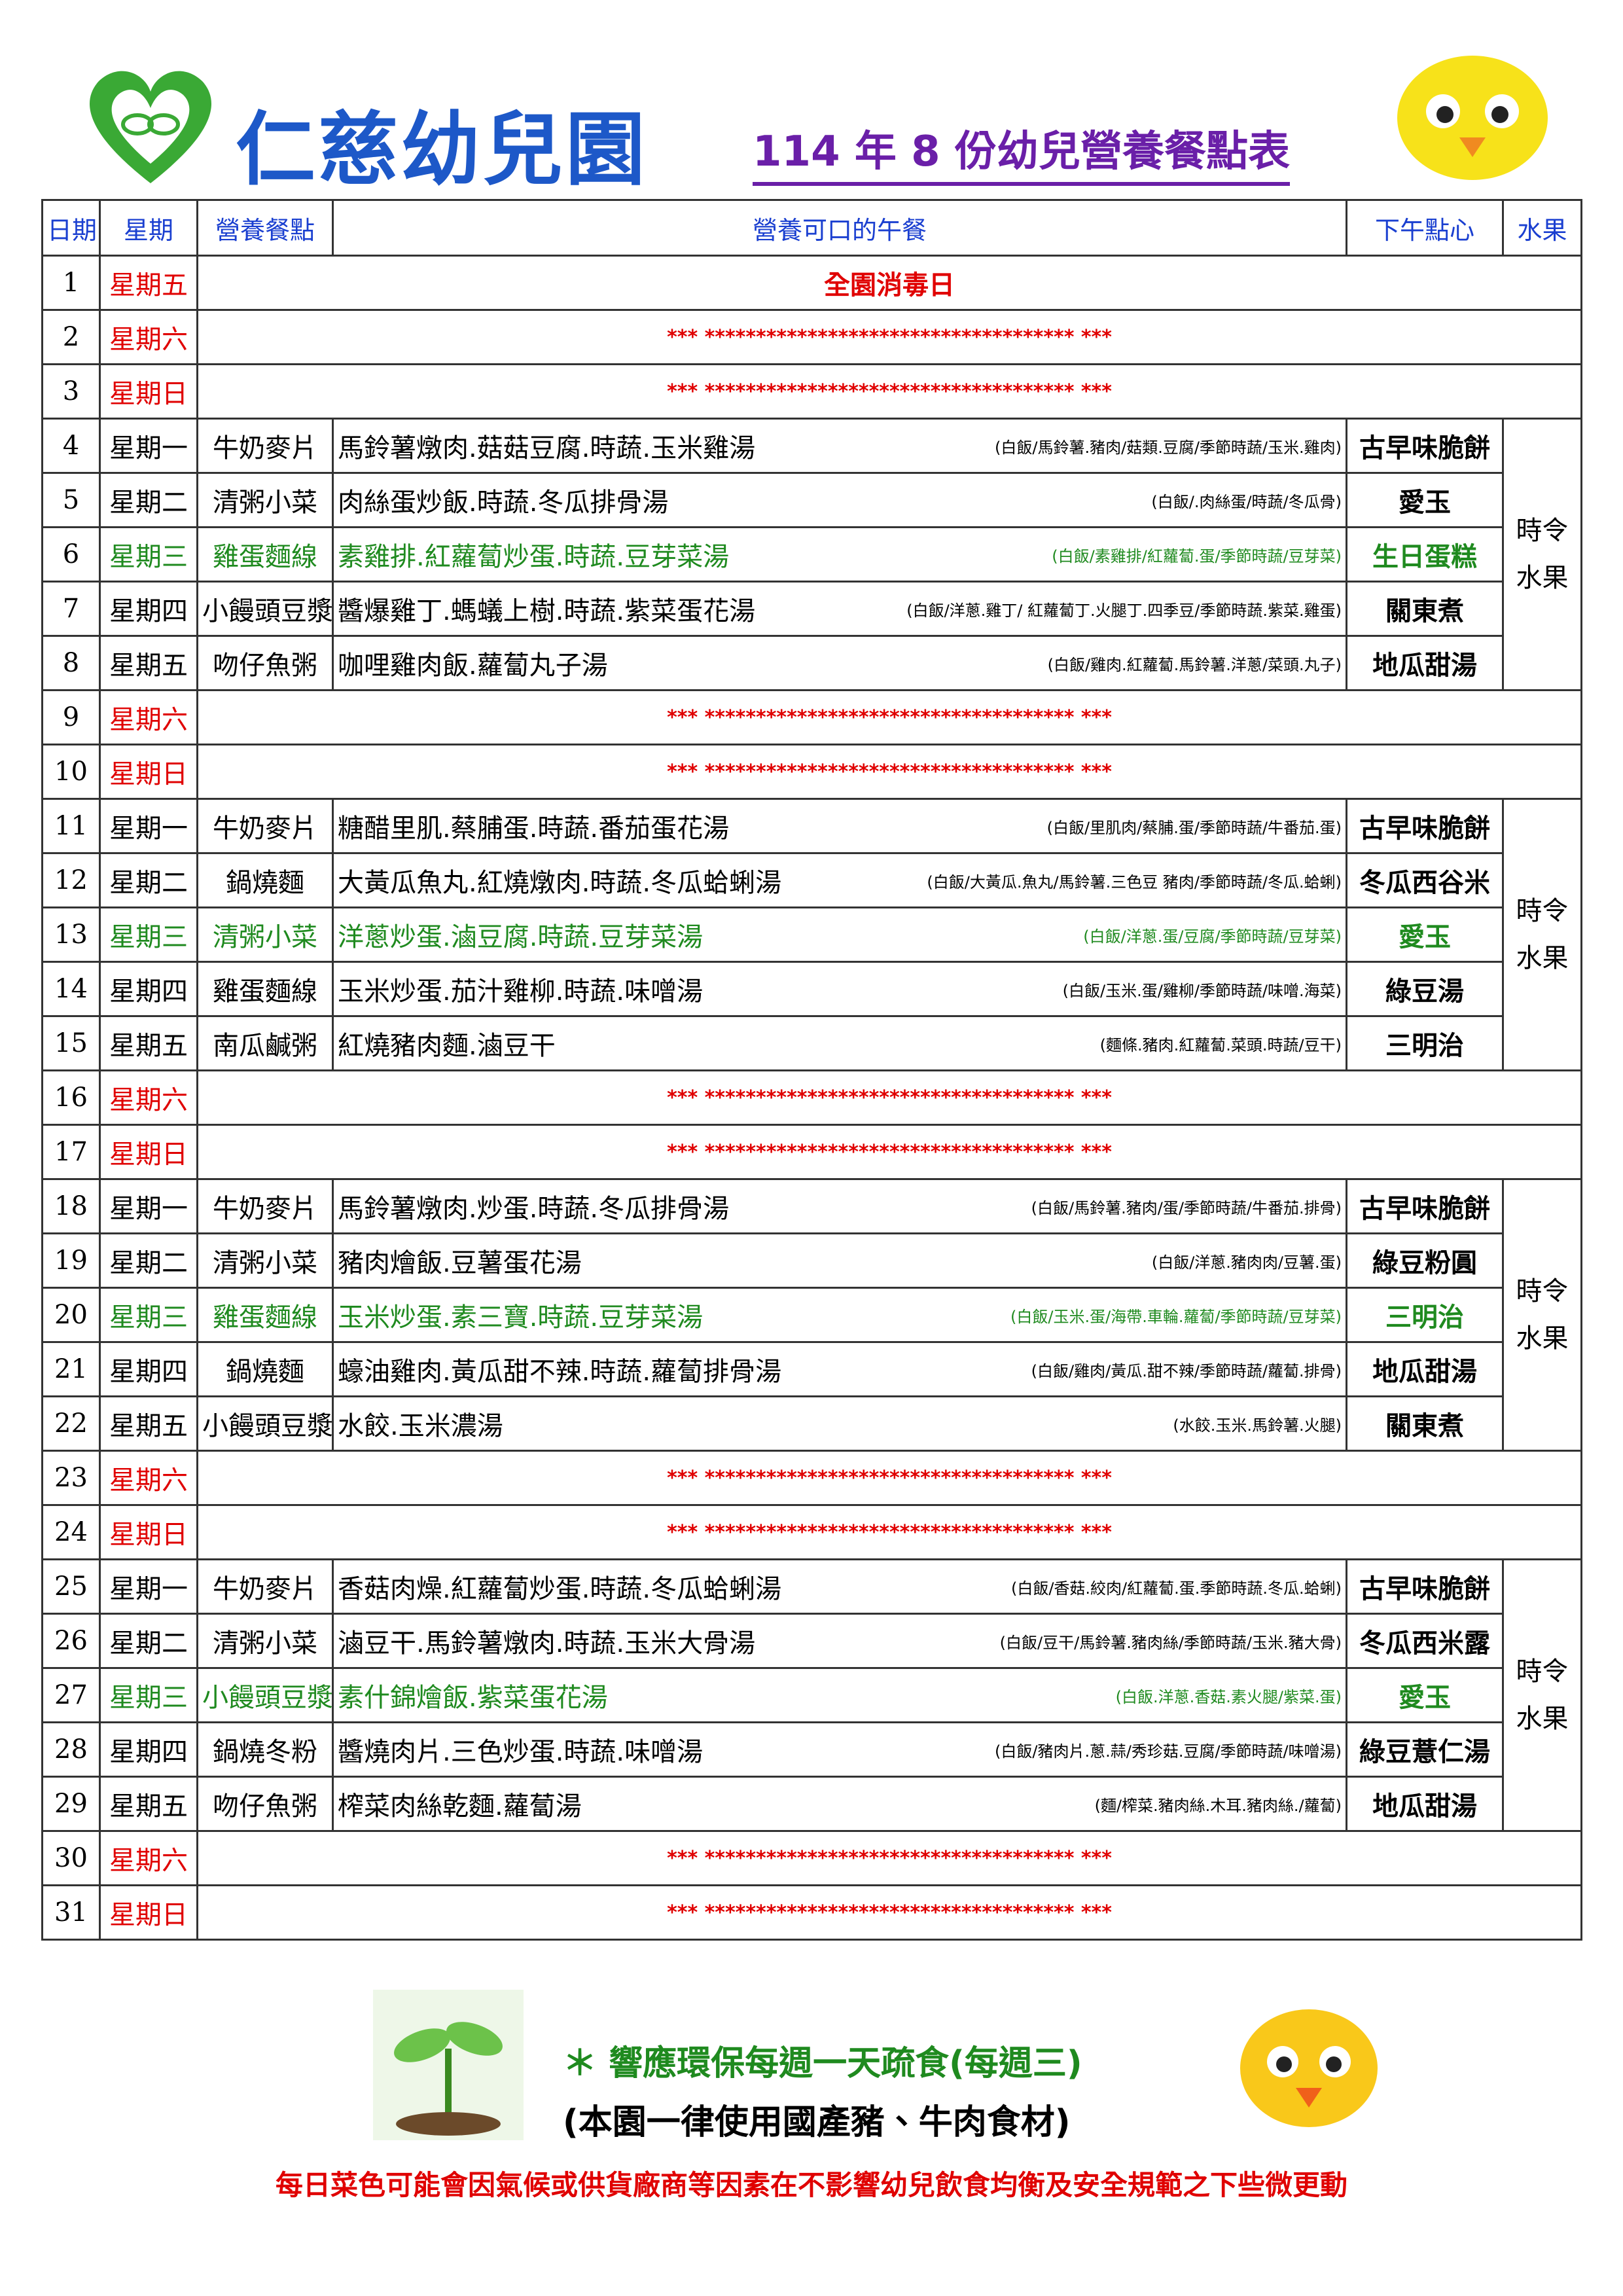 The height and width of the screenshot is (2296, 1623). I want to click on day-cell: 21, so click(71, 1369).